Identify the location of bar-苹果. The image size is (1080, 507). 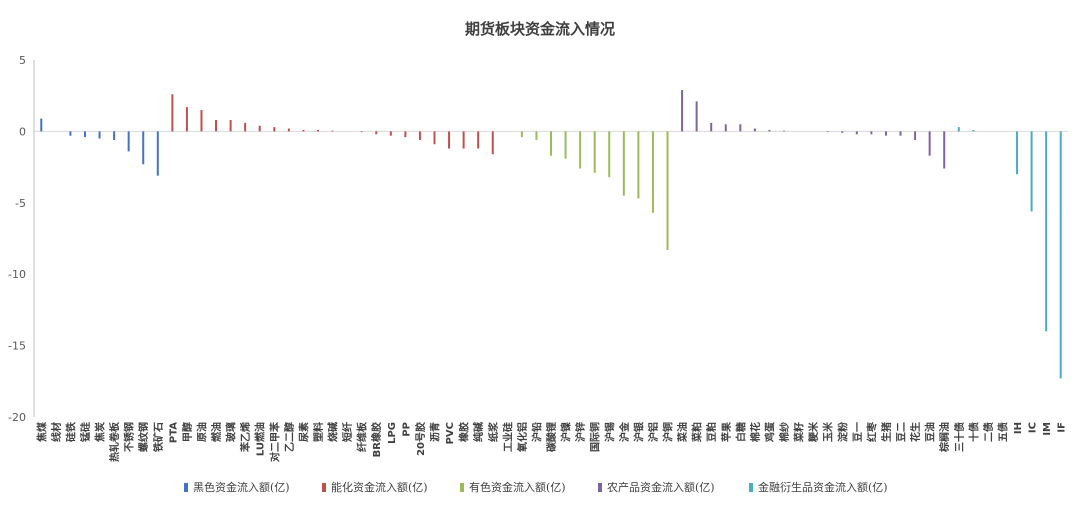
(725, 128).